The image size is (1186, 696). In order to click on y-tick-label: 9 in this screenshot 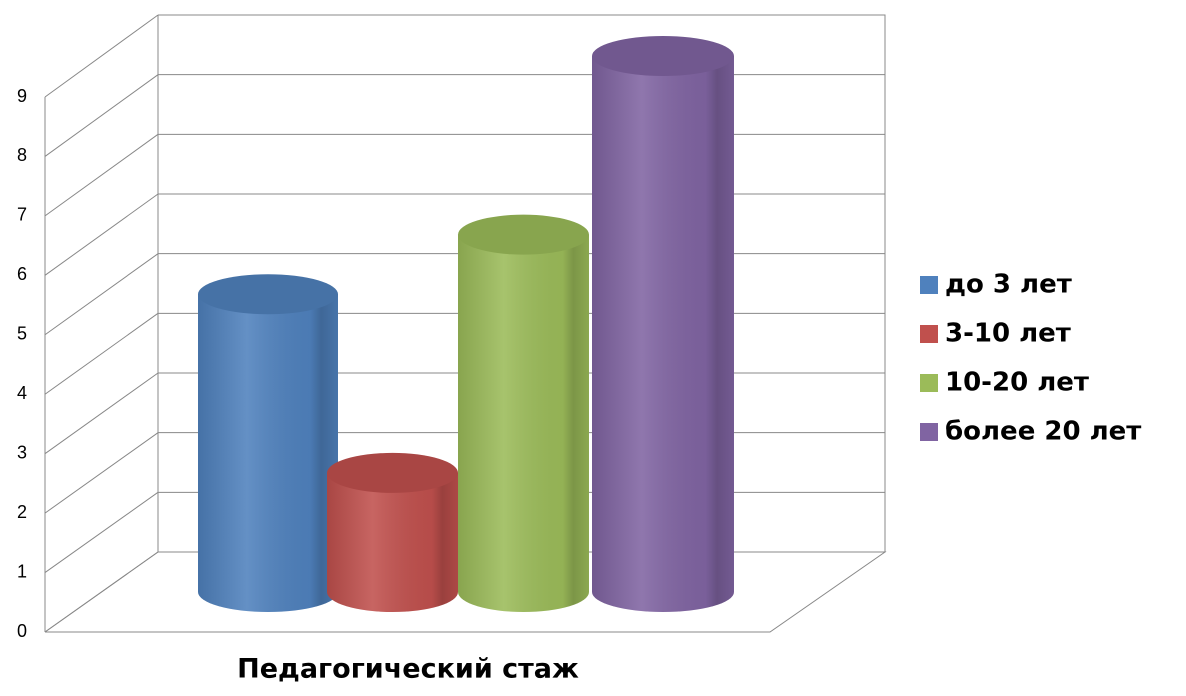, I will do `click(22, 96)`.